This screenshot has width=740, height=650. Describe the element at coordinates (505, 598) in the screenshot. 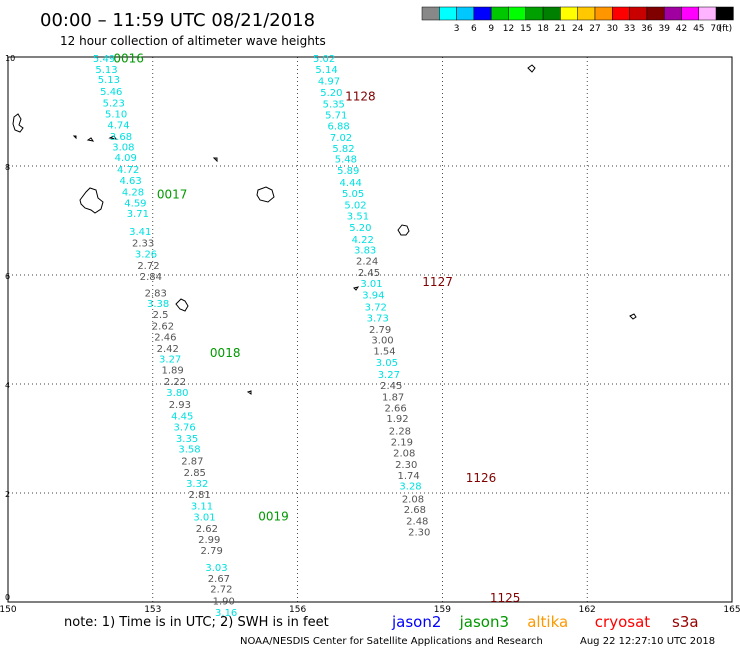

I see `track-time-label: 1125` at that location.